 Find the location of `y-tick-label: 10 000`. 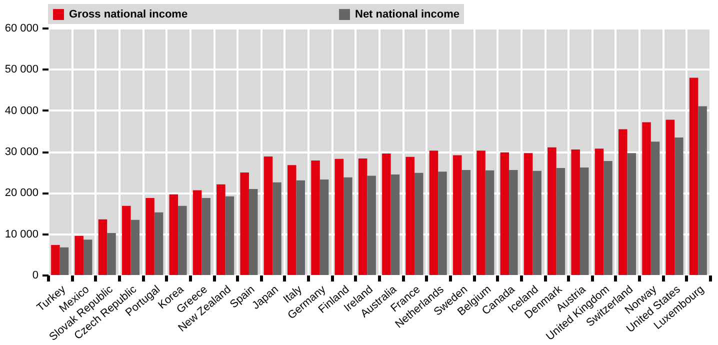

y-tick-label: 10 000 is located at coordinates (21, 234).